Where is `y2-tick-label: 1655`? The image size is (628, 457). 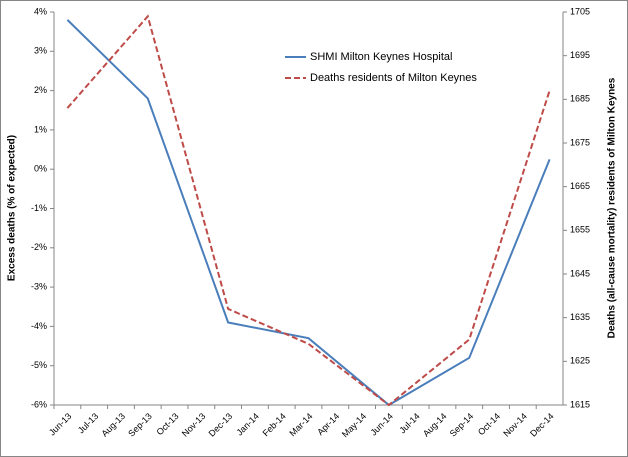
y2-tick-label: 1655 is located at coordinates (580, 230).